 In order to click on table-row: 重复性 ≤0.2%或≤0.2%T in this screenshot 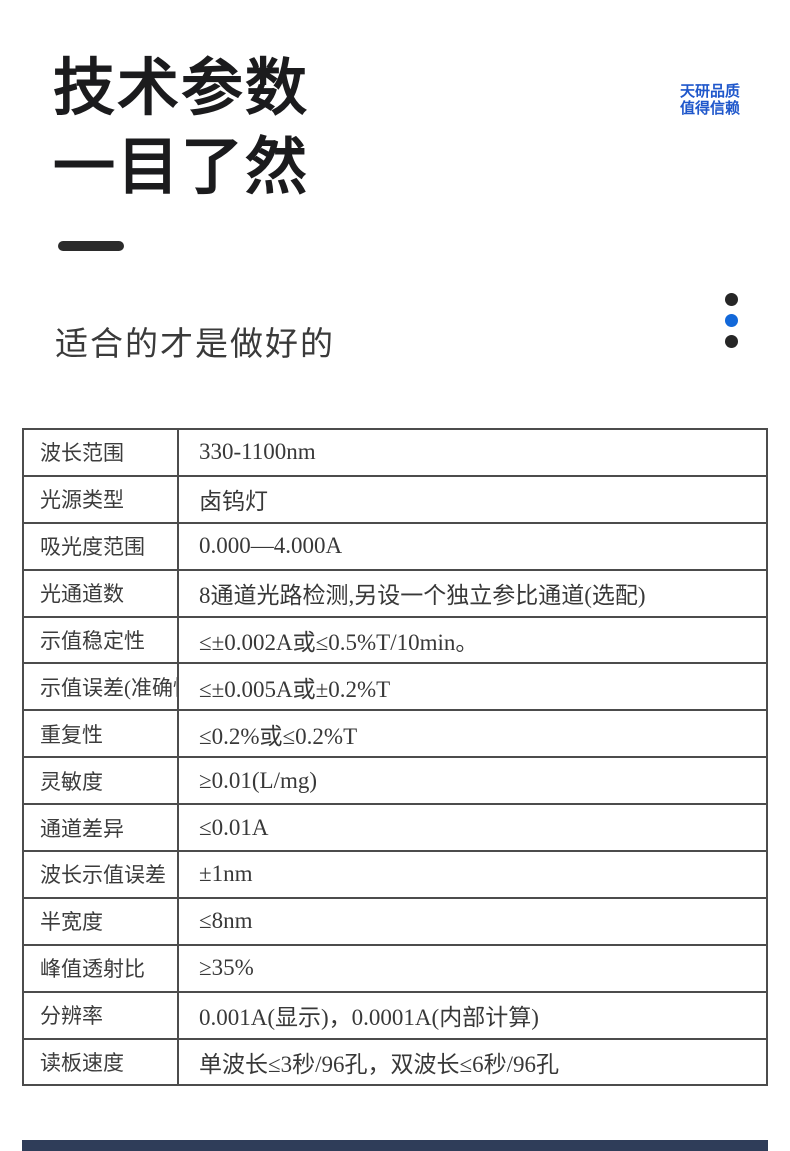, I will do `click(395, 734)`.